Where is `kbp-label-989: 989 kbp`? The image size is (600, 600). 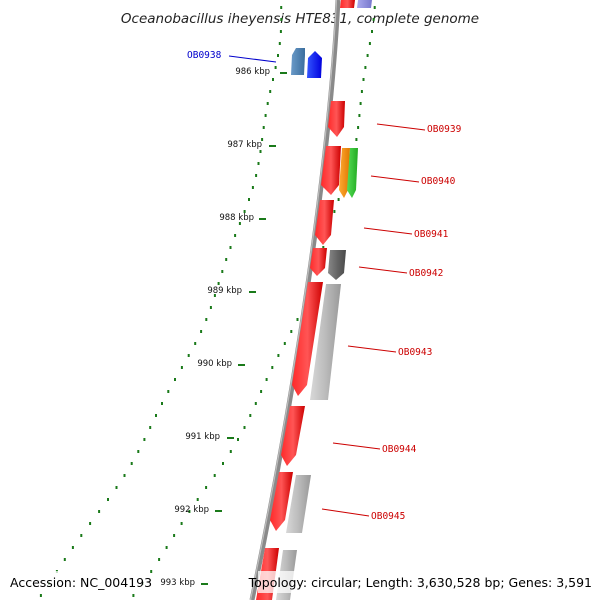 kbp-label-989: 989 kbp is located at coordinates (224, 291).